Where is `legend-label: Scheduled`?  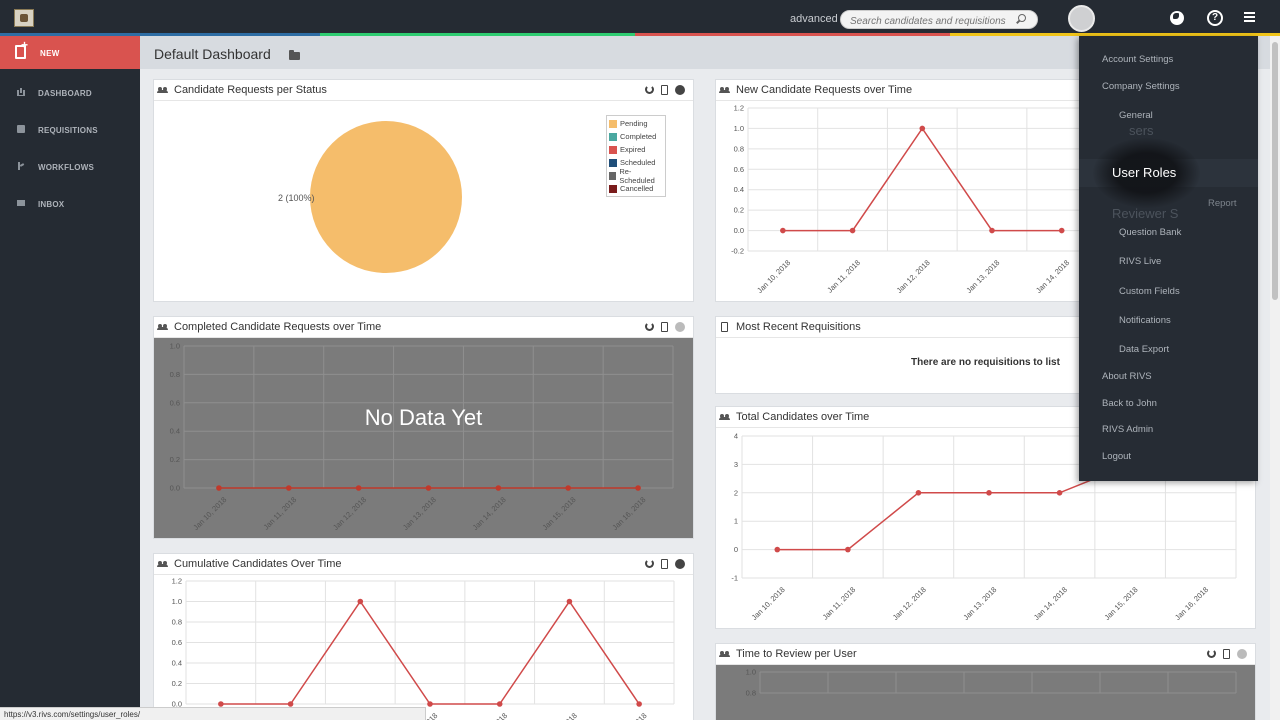 legend-label: Scheduled is located at coordinates (638, 162).